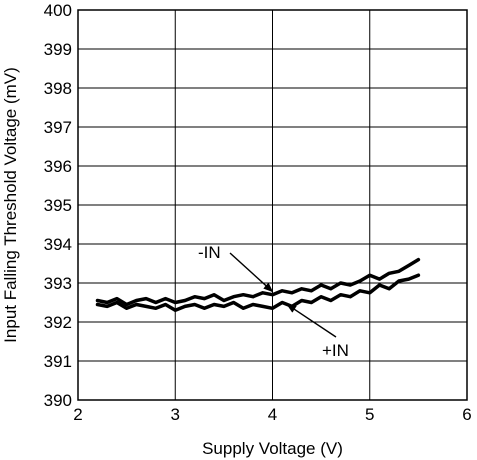  What do you see at coordinates (251, 272) in the screenshot?
I see `annotation-minus-in-arrow` at bounding box center [251, 272].